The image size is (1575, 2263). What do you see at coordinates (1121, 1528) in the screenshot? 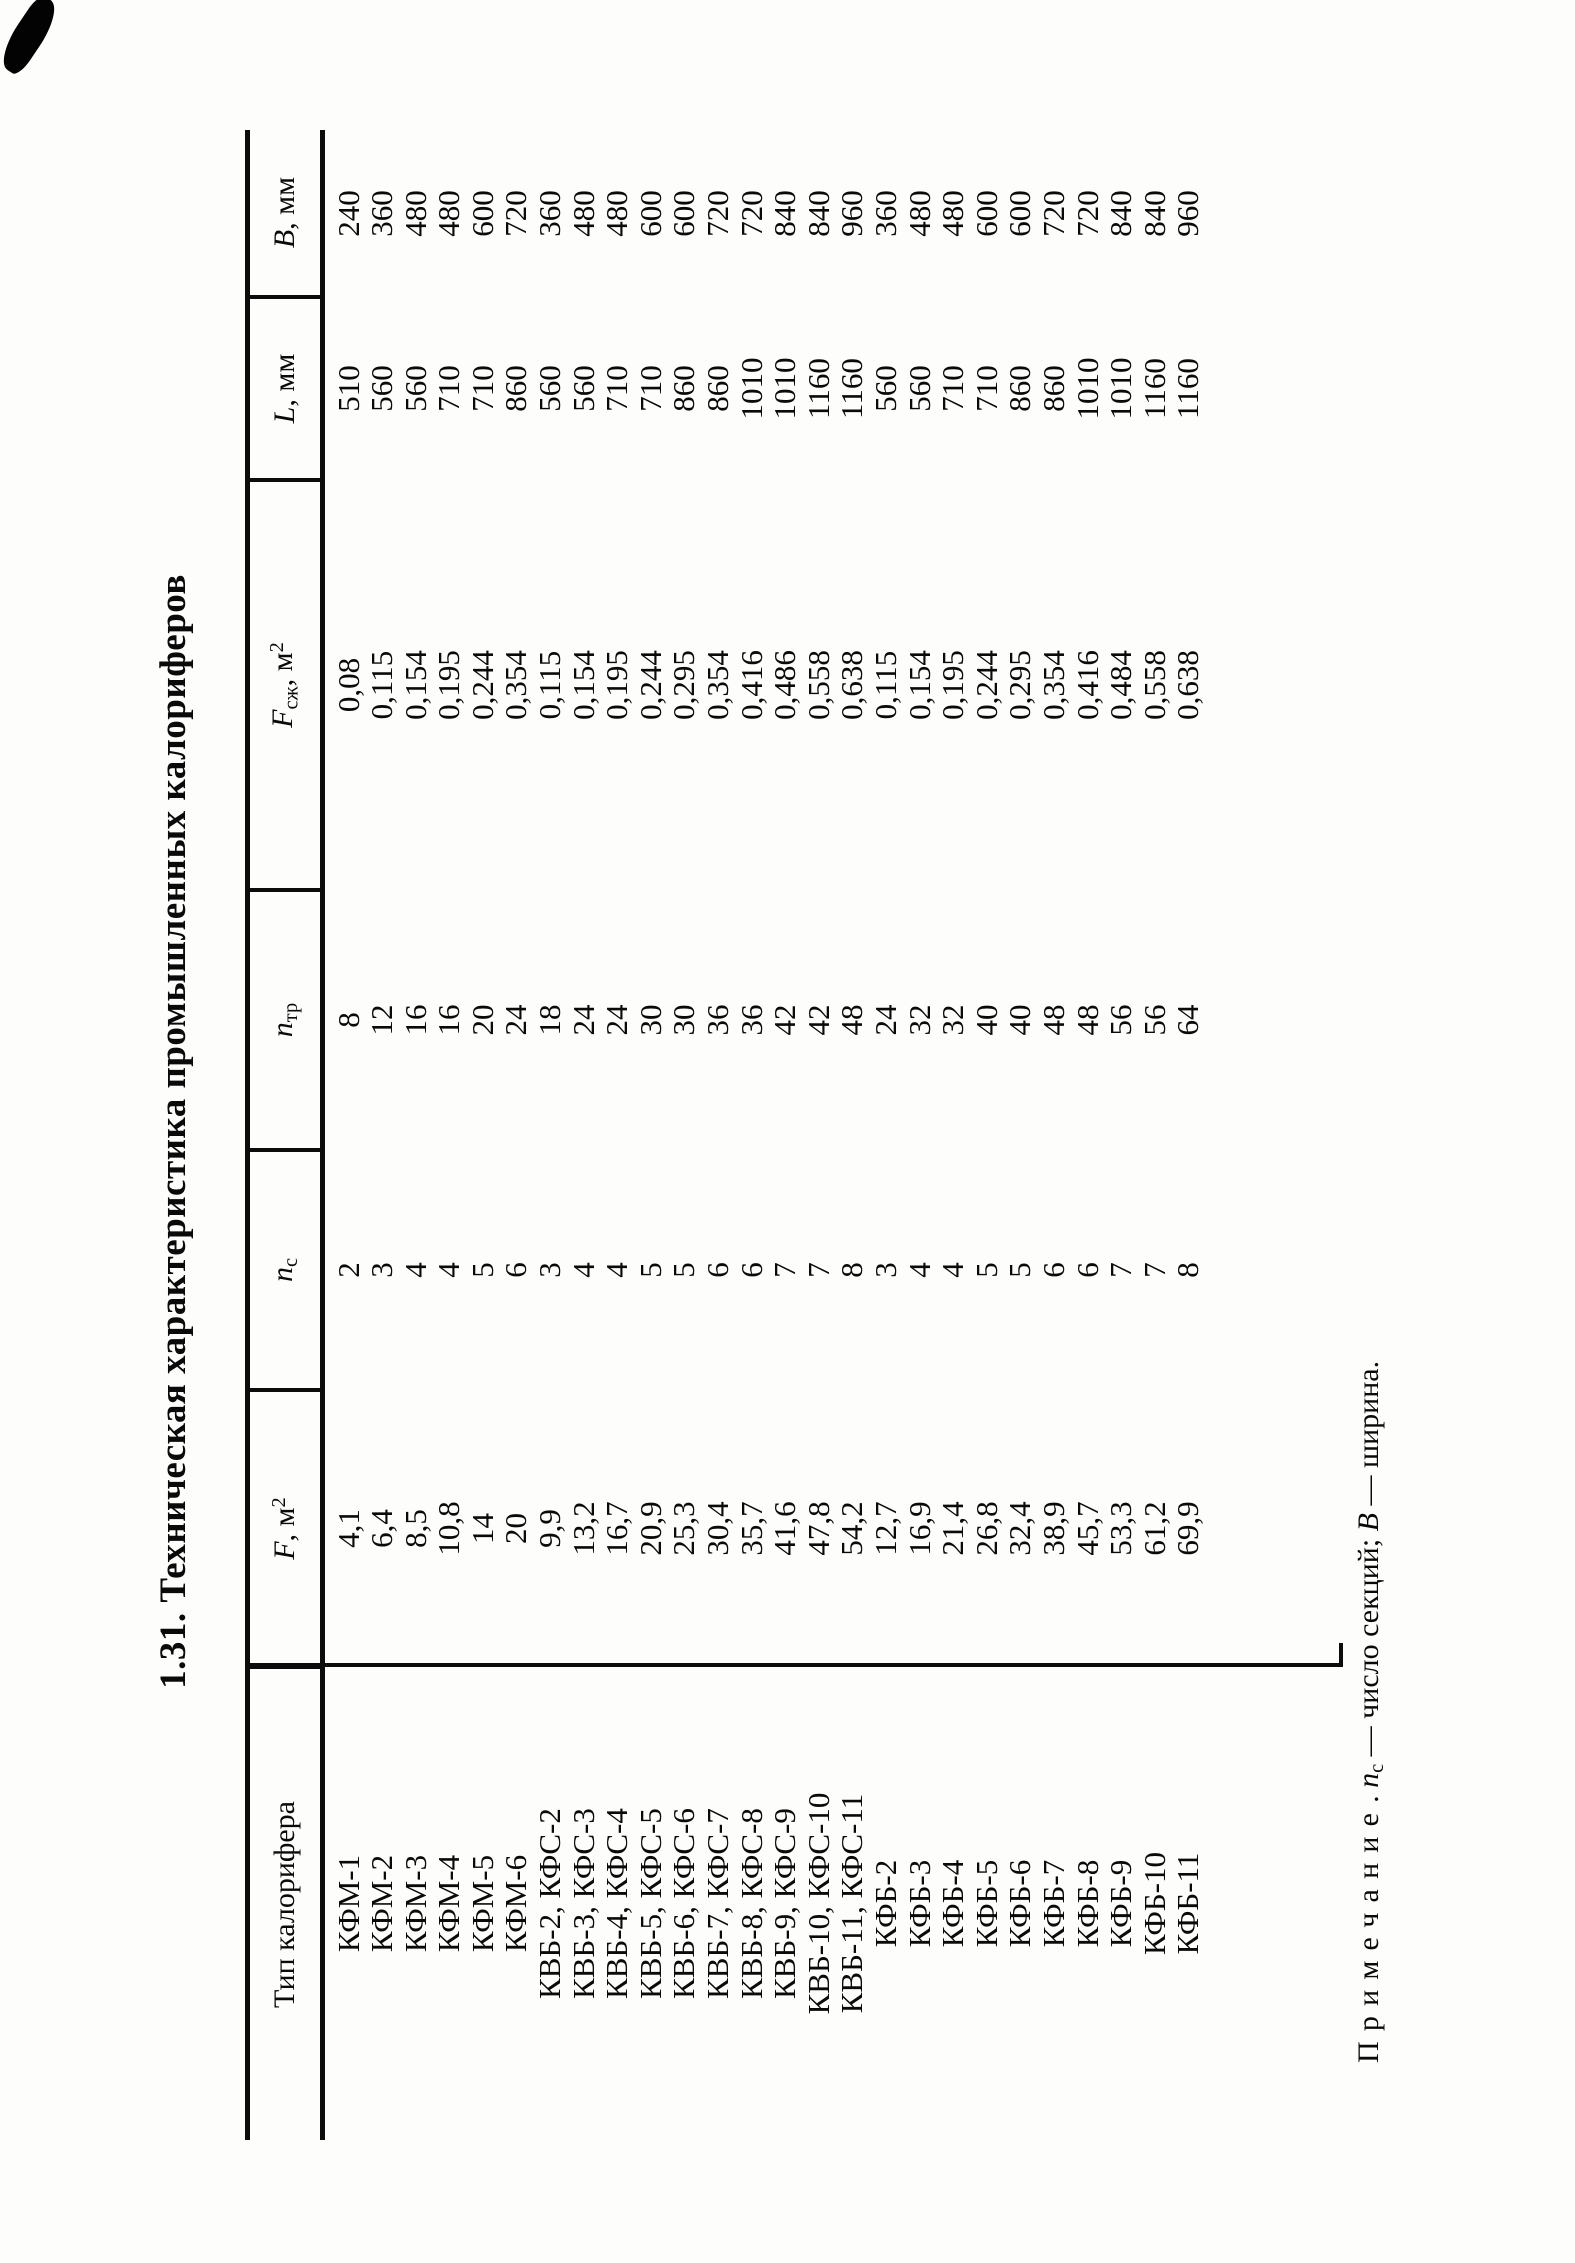
I see `value-cell: 53,3` at bounding box center [1121, 1528].